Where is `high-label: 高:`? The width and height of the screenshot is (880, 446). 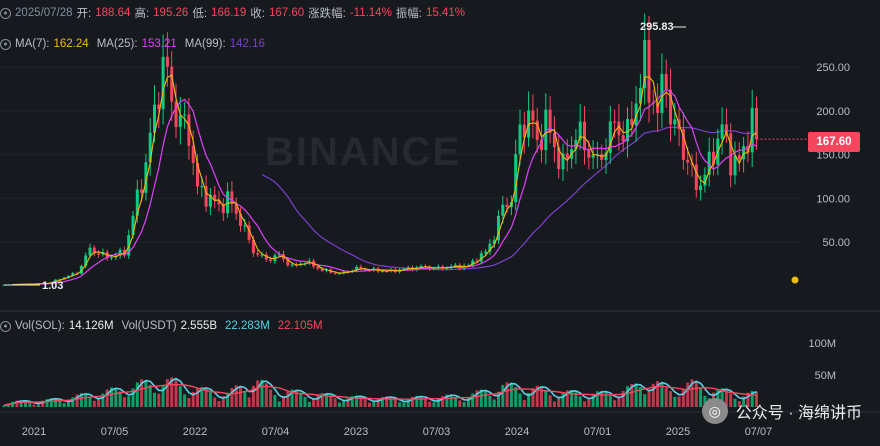
high-label: 高: is located at coordinates (142, 14).